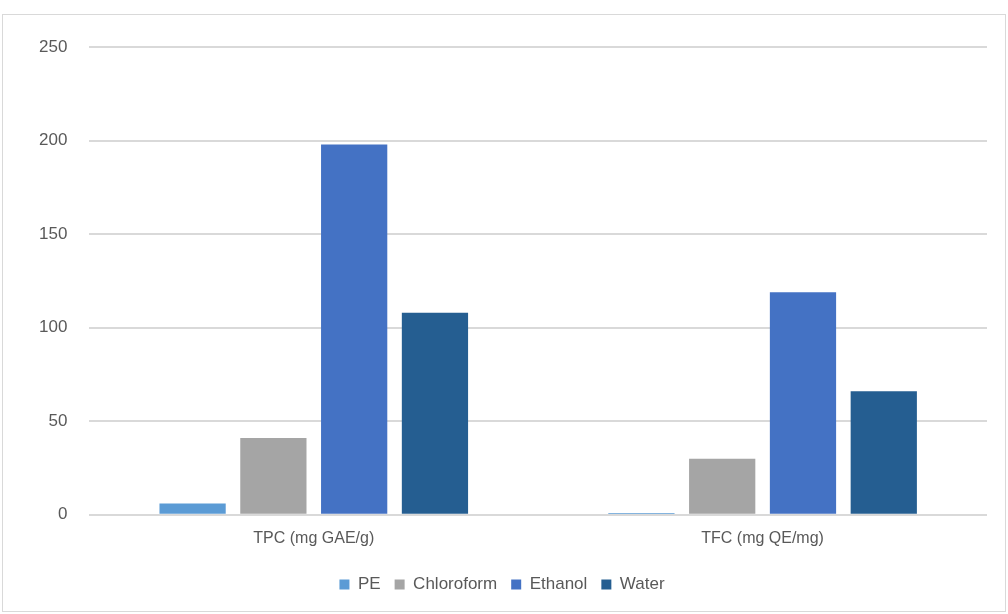 The height and width of the screenshot is (614, 1008). What do you see at coordinates (455, 584) in the screenshot?
I see `legend-label: Chloroform` at bounding box center [455, 584].